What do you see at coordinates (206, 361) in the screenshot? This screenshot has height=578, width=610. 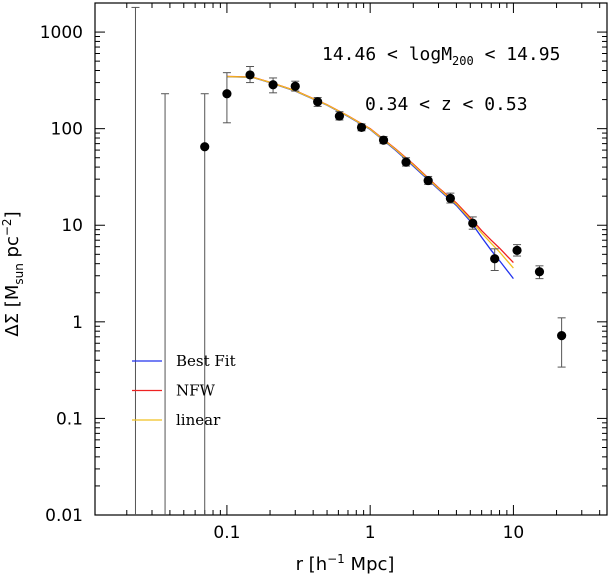 I see `legend-label: Best Fit` at bounding box center [206, 361].